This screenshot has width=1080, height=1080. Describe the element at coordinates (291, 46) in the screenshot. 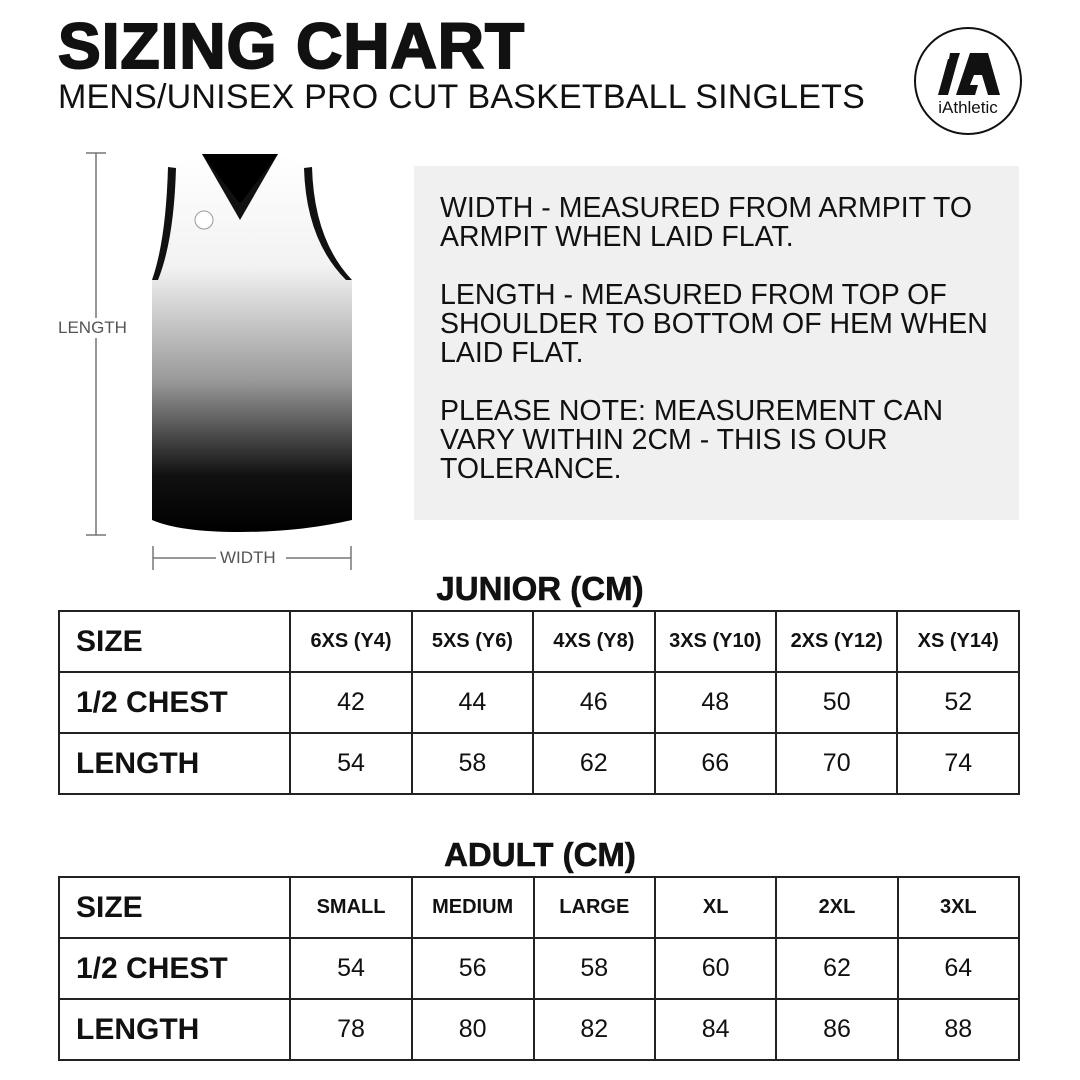

I see `page-title: SIZING CHART` at that location.